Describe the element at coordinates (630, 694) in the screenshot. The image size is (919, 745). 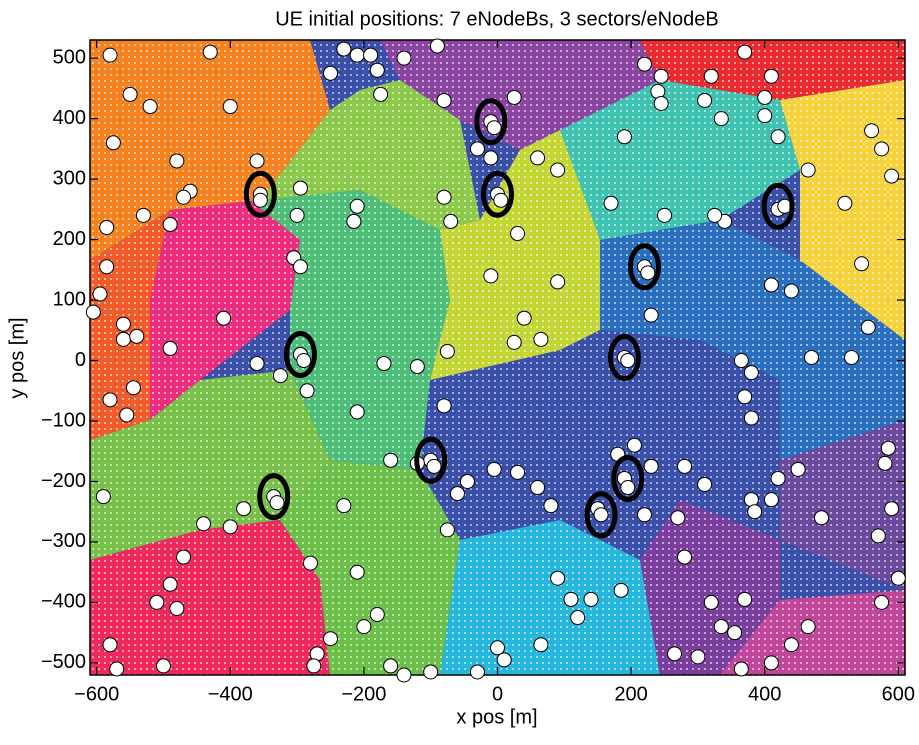
I see `x-tick-label: 200` at that location.